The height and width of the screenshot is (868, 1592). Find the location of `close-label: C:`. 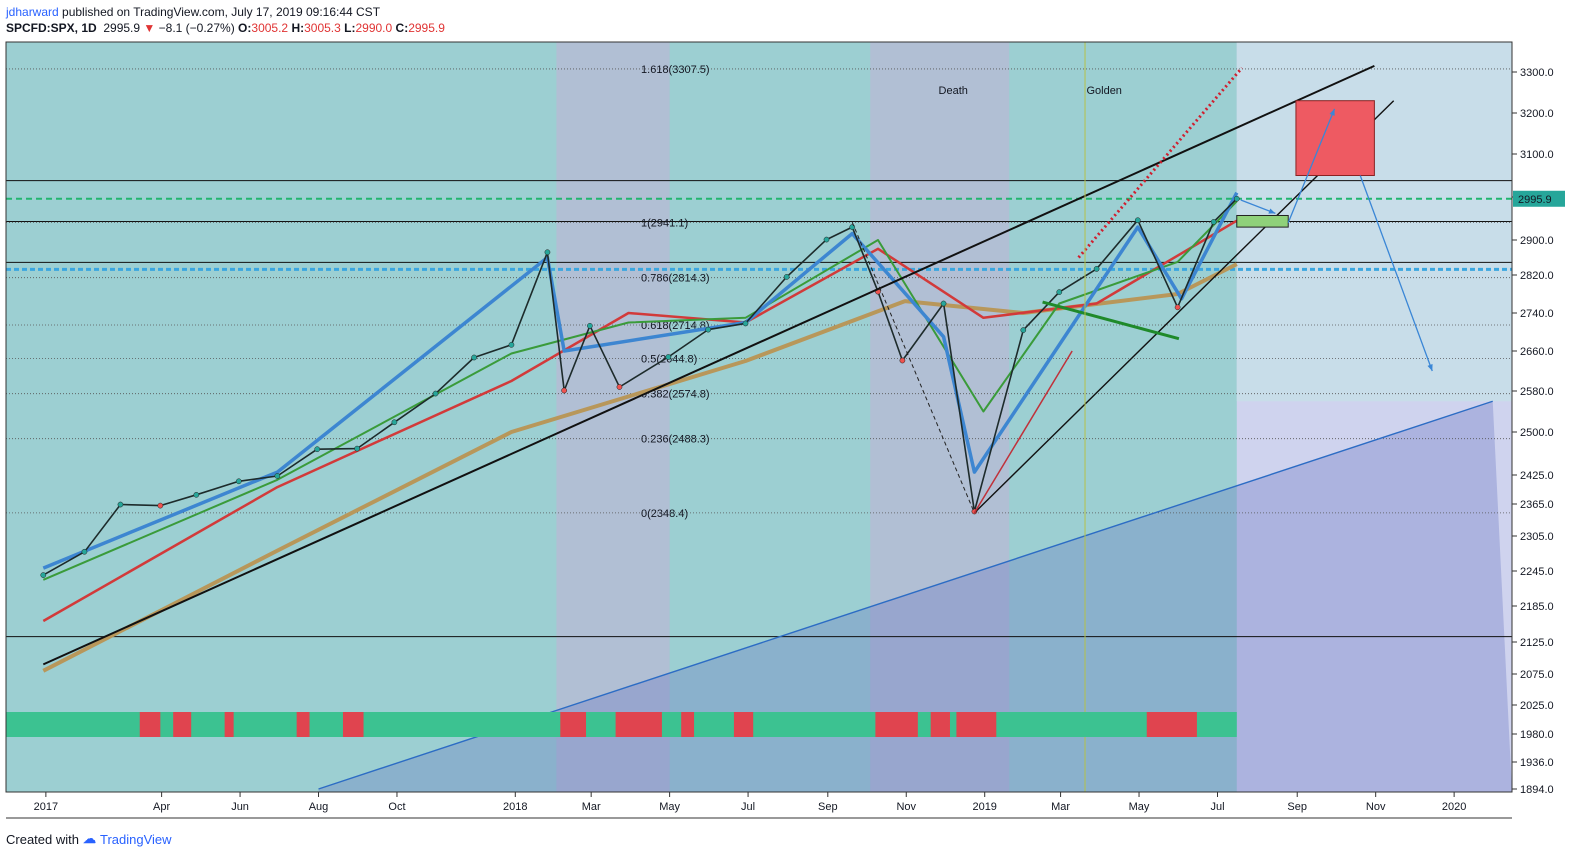

close-label: C: is located at coordinates (402, 28).